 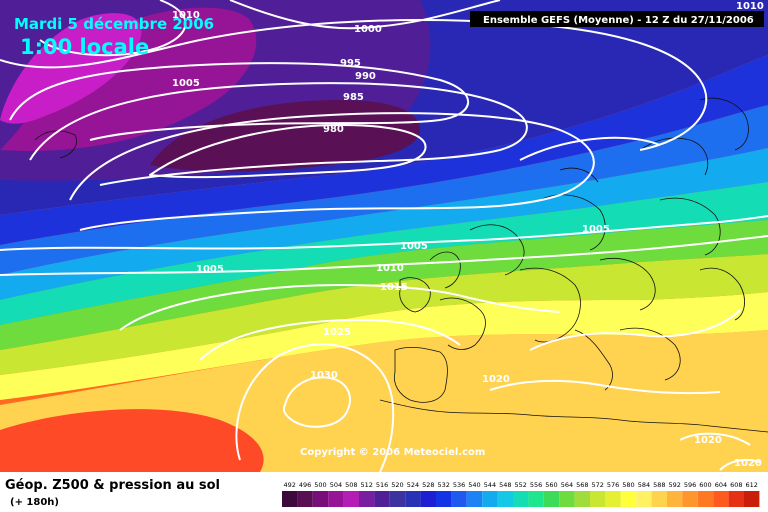 What do you see at coordinates (324, 375) in the screenshot?
I see `isobar-label: 1030` at bounding box center [324, 375].